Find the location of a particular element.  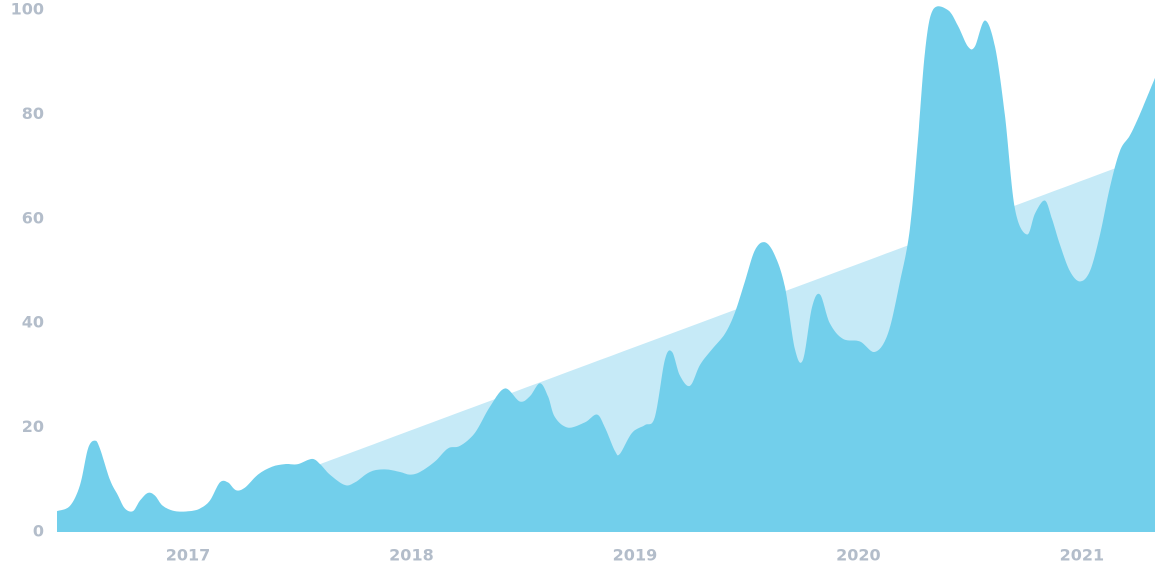

y-tick-label: 80 is located at coordinates (33, 113).